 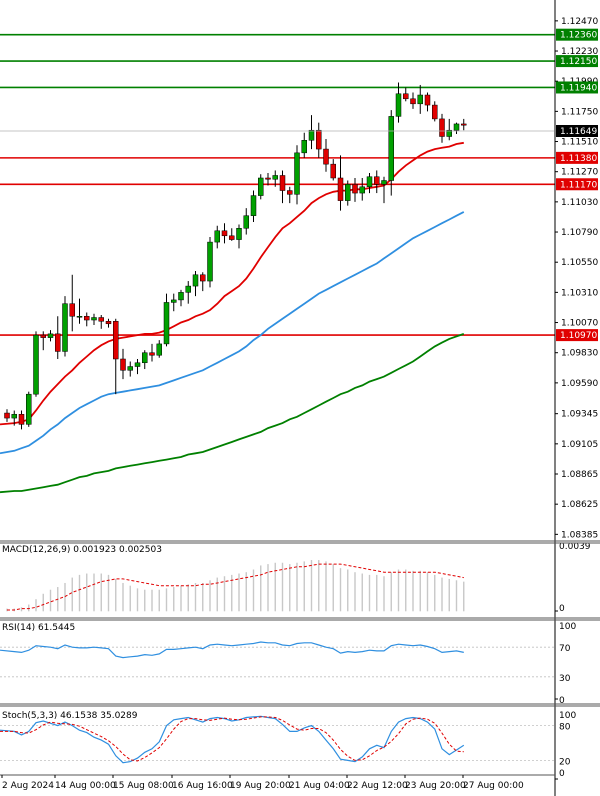 I want to click on level-label: 1.11940, so click(x=578, y=88).